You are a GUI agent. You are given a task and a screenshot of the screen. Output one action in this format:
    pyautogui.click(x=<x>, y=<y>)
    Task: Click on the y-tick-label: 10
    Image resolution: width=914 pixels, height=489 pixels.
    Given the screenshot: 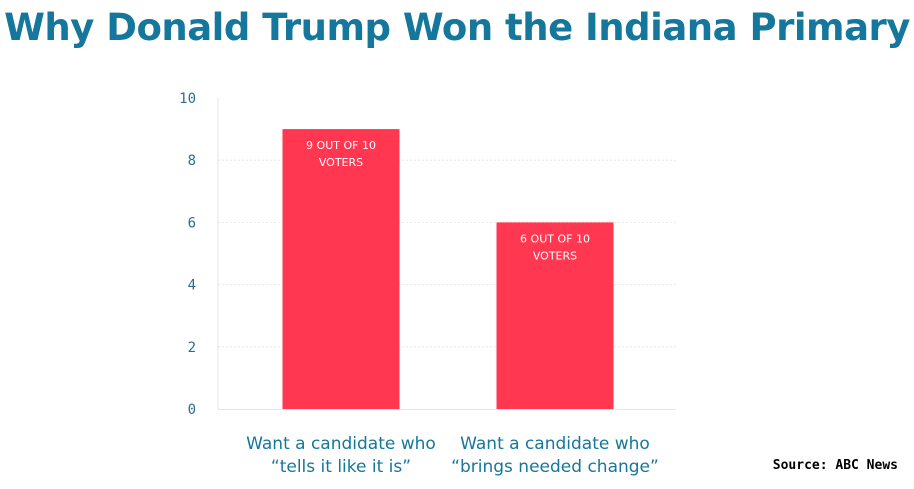 What is the action you would take?
    pyautogui.click(x=187, y=99)
    